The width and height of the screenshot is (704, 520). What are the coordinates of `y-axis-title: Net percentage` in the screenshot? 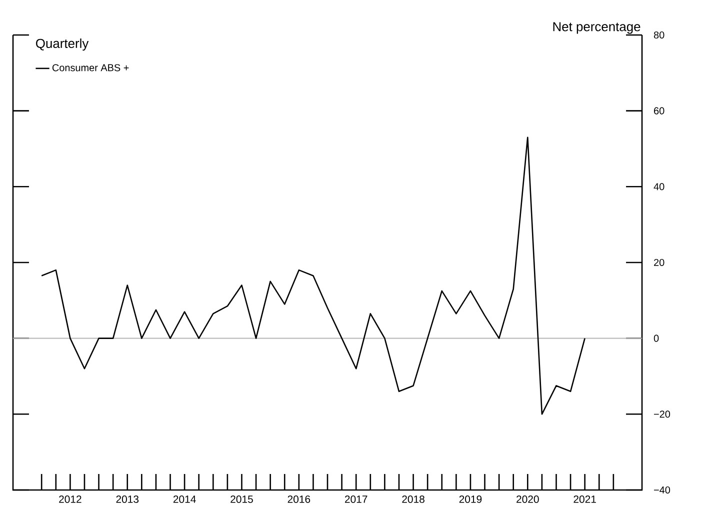 It's located at (596, 28).